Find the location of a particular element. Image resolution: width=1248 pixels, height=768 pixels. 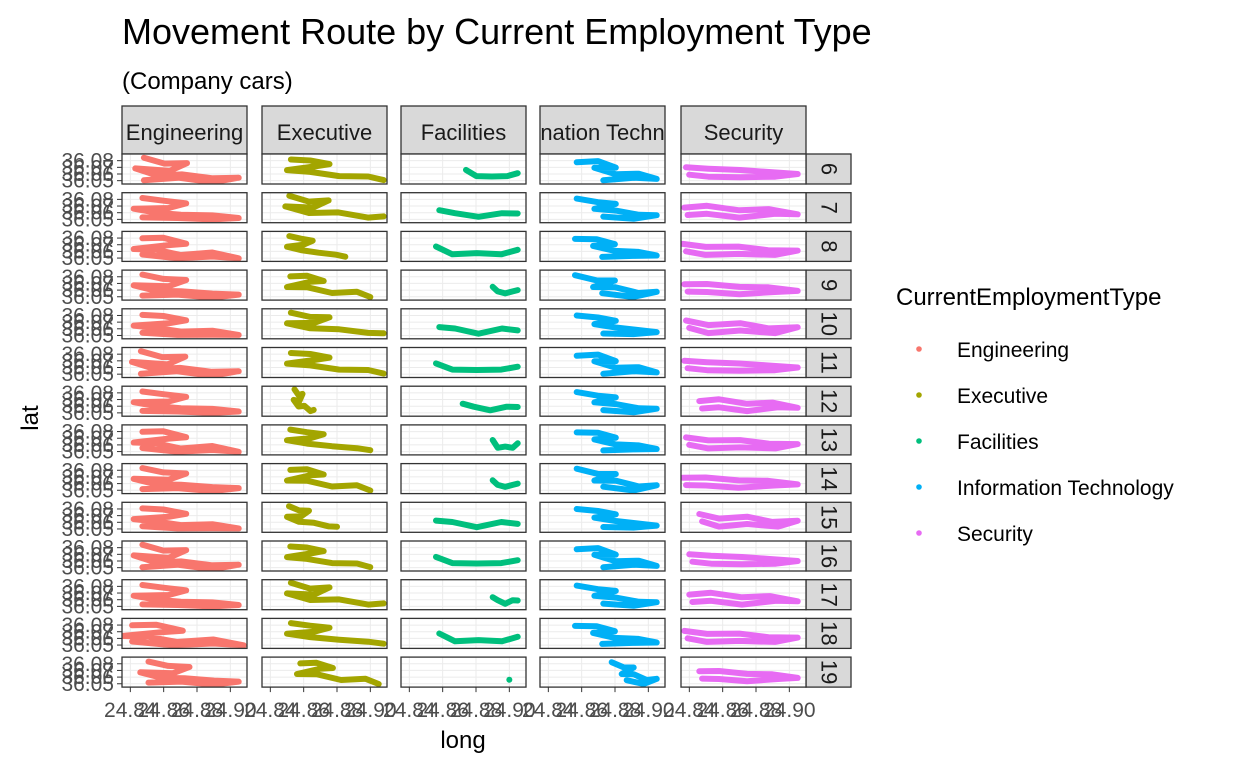

row-strip: 15 is located at coordinates (828, 517).